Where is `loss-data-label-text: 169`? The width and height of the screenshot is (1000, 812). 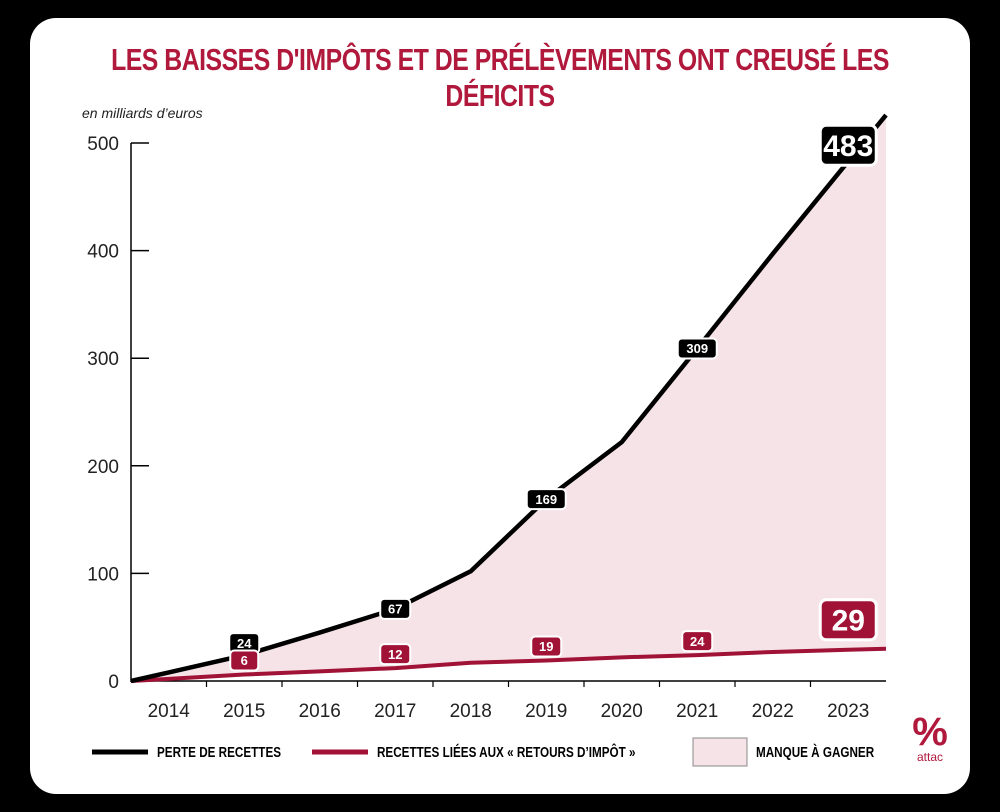 loss-data-label-text: 169 is located at coordinates (546, 499).